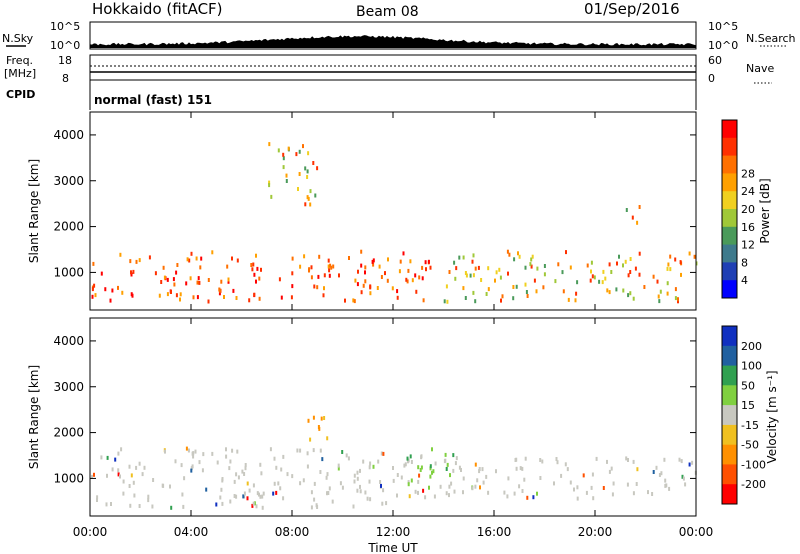 The height and width of the screenshot is (554, 800). Describe the element at coordinates (191, 532) in the screenshot. I see `x-tick-label: 04:00` at that location.